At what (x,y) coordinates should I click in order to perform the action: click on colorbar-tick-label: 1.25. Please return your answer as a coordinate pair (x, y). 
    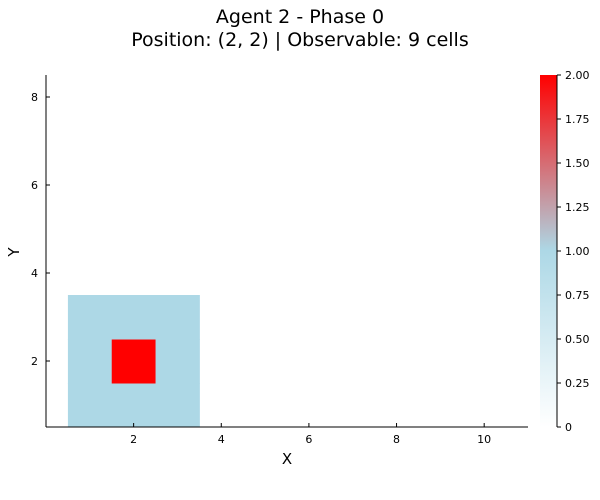
    Looking at the image, I should click on (577, 207).